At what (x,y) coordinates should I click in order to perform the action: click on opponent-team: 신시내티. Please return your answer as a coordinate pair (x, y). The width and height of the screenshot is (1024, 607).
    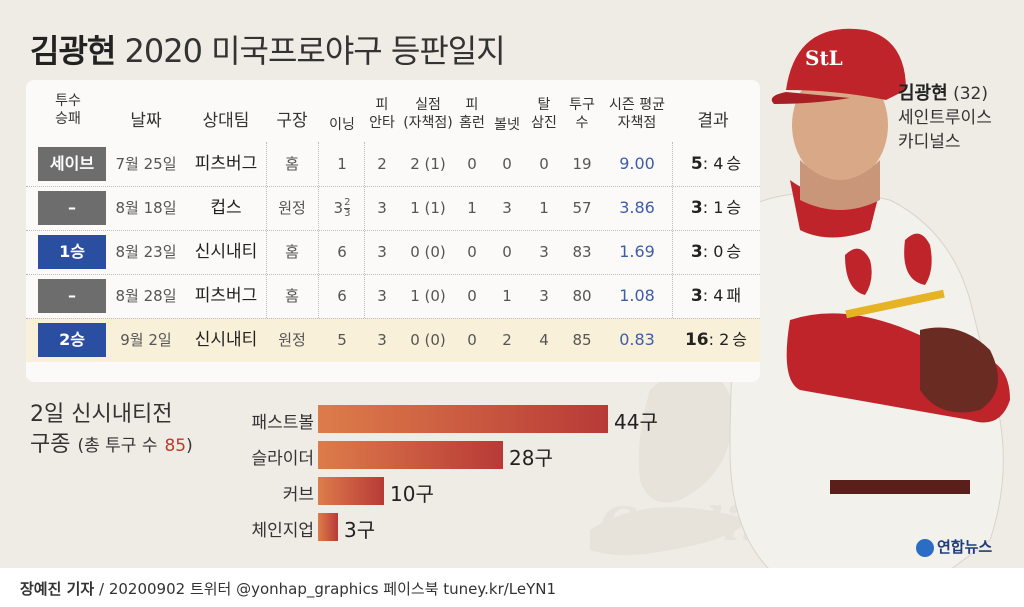
    Looking at the image, I should click on (226, 340).